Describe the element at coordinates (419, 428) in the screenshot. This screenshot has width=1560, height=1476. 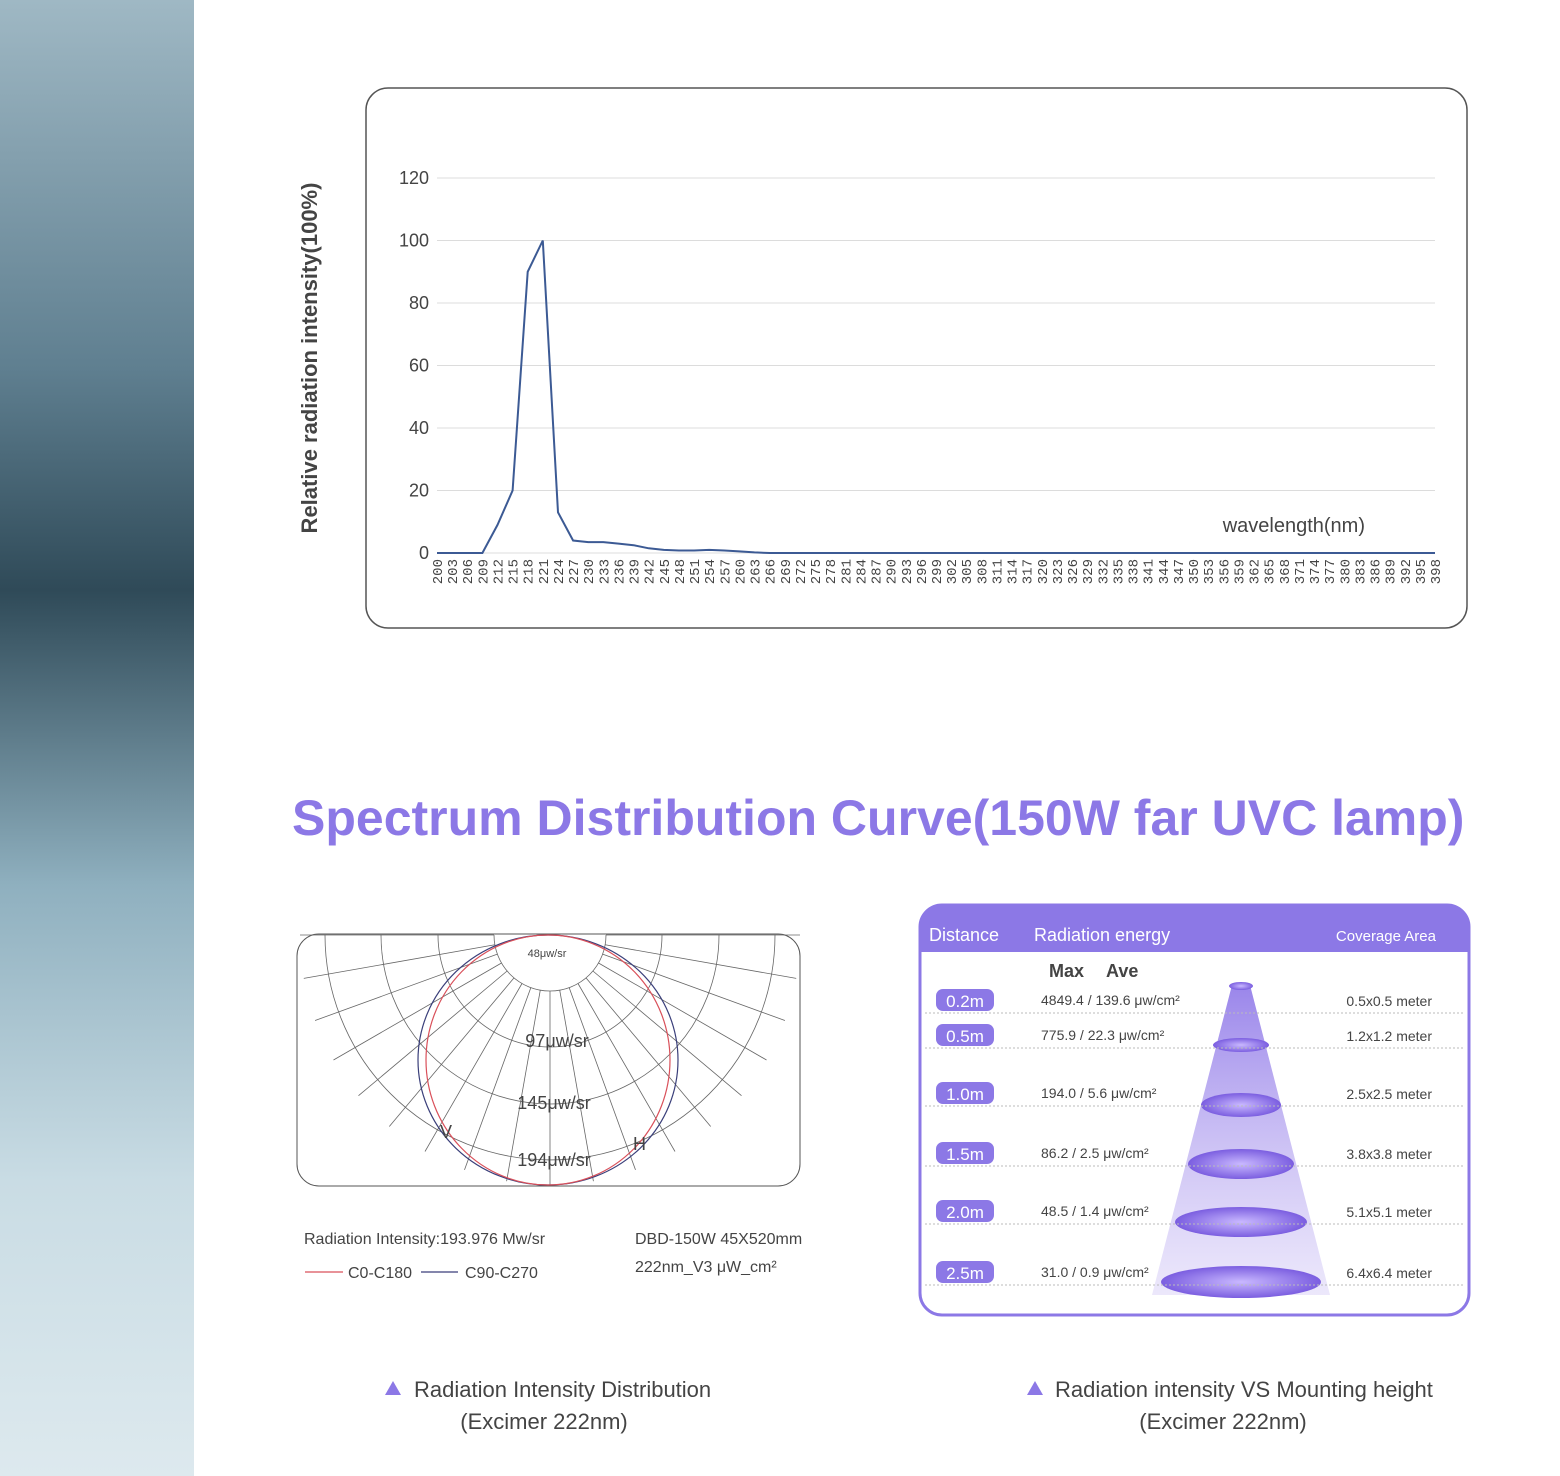
I see `y-tick-label: 40` at that location.